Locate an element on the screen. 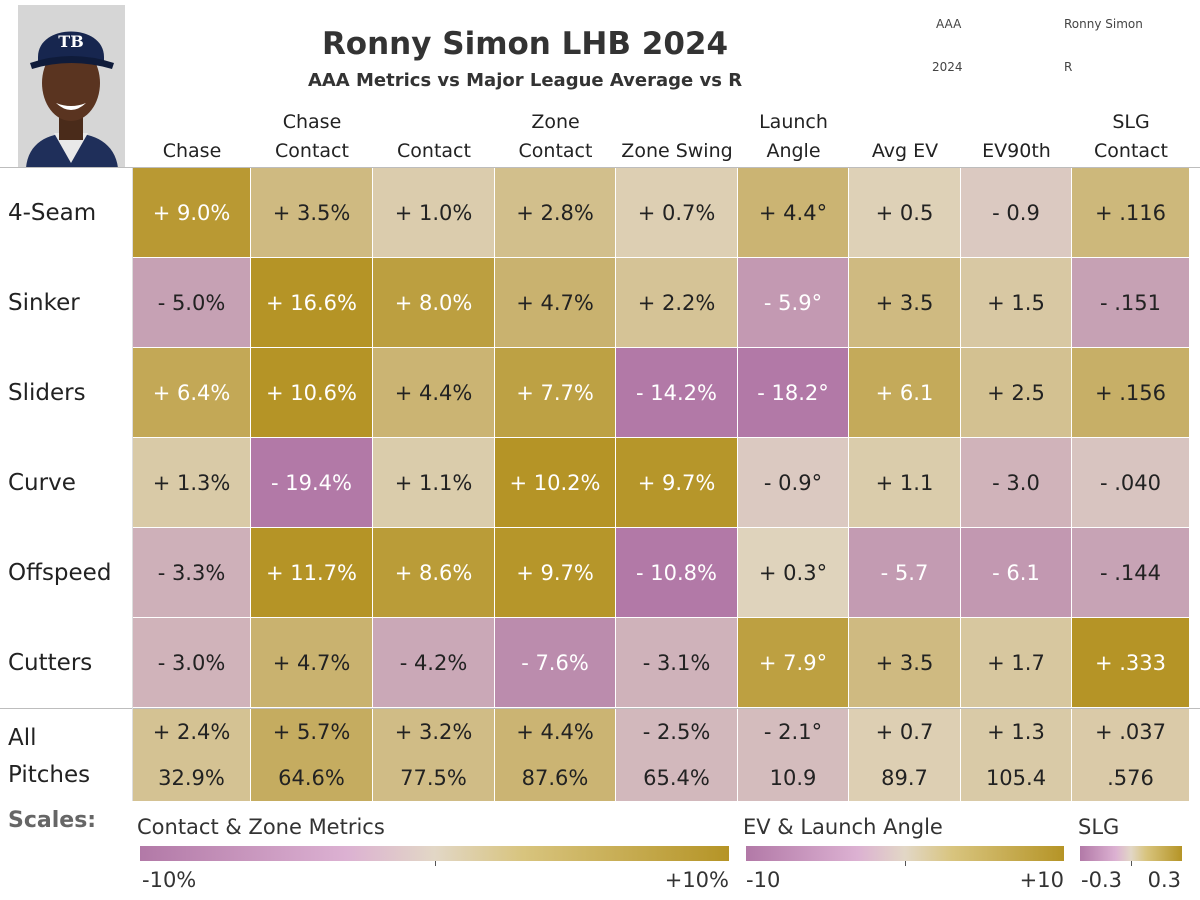 The width and height of the screenshot is (1200, 900). heatmap-cell: - 0.9 is located at coordinates (1016, 213).